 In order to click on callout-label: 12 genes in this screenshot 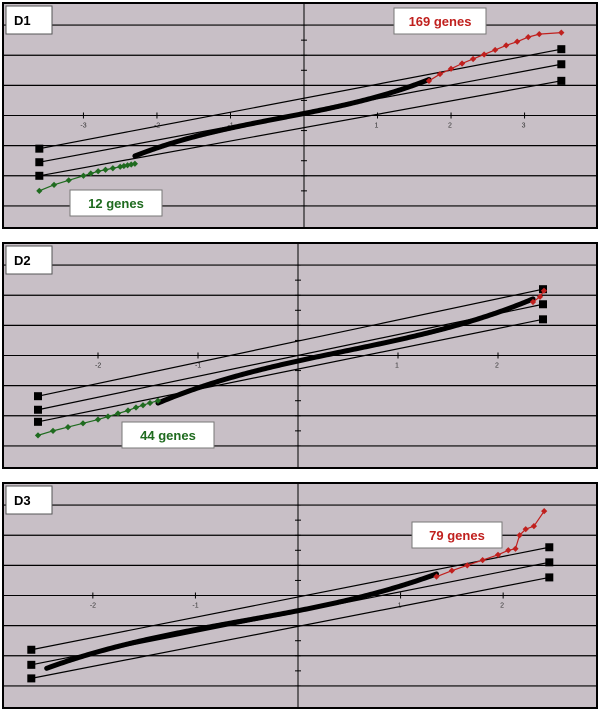, I will do `click(116, 203)`.